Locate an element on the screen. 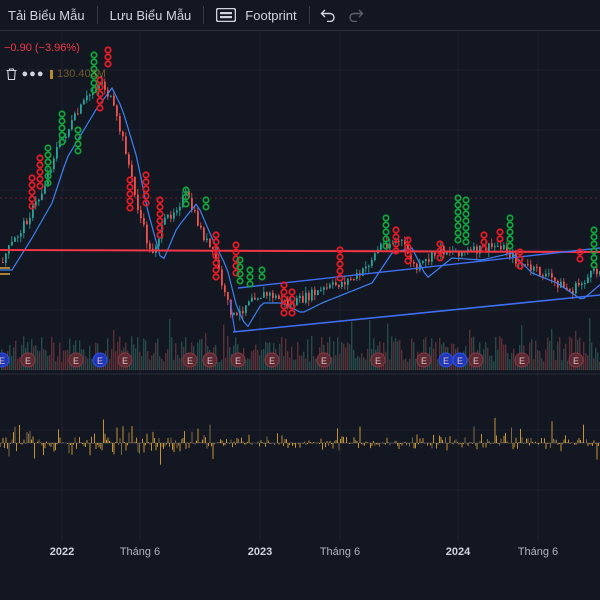 This screenshot has height=600, width=600. earnings-marker is located at coordinates (476, 360).